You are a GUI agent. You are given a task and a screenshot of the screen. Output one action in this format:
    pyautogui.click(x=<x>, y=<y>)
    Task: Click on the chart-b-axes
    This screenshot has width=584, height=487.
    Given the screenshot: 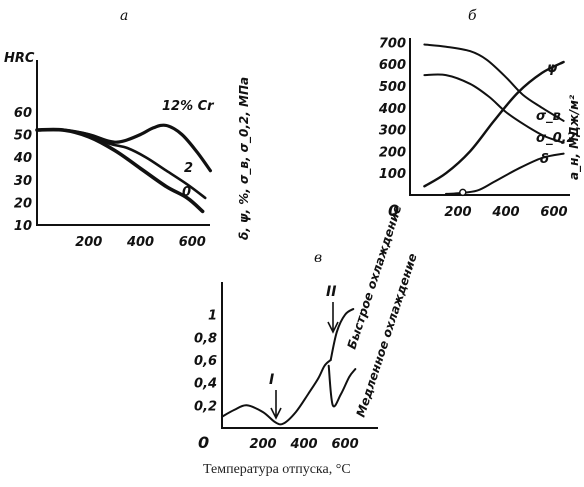 What is the action you would take?
    pyautogui.click(x=489, y=117)
    